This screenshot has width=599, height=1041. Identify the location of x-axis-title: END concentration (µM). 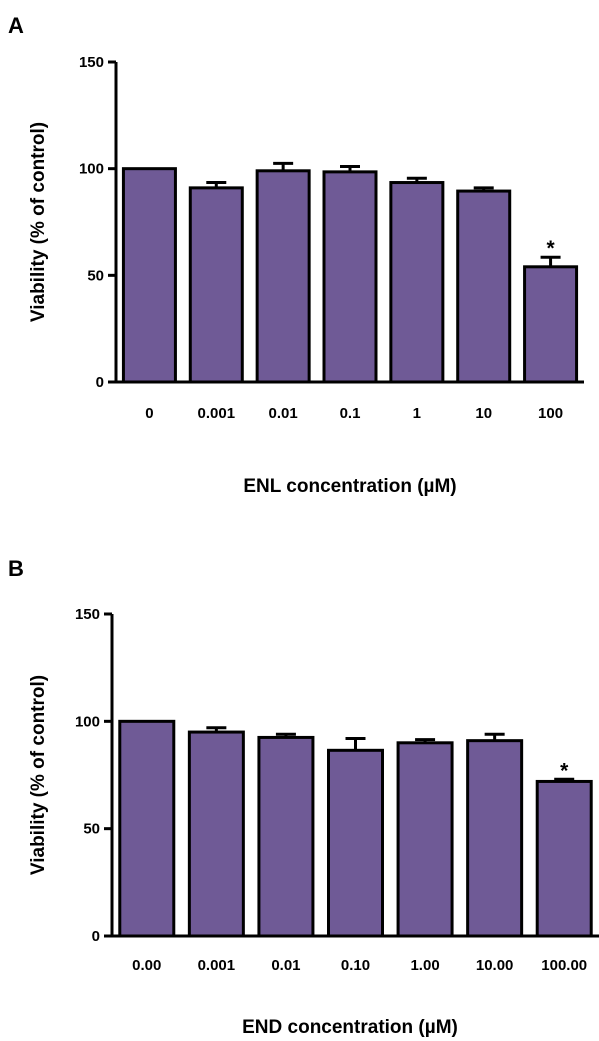
(350, 1027).